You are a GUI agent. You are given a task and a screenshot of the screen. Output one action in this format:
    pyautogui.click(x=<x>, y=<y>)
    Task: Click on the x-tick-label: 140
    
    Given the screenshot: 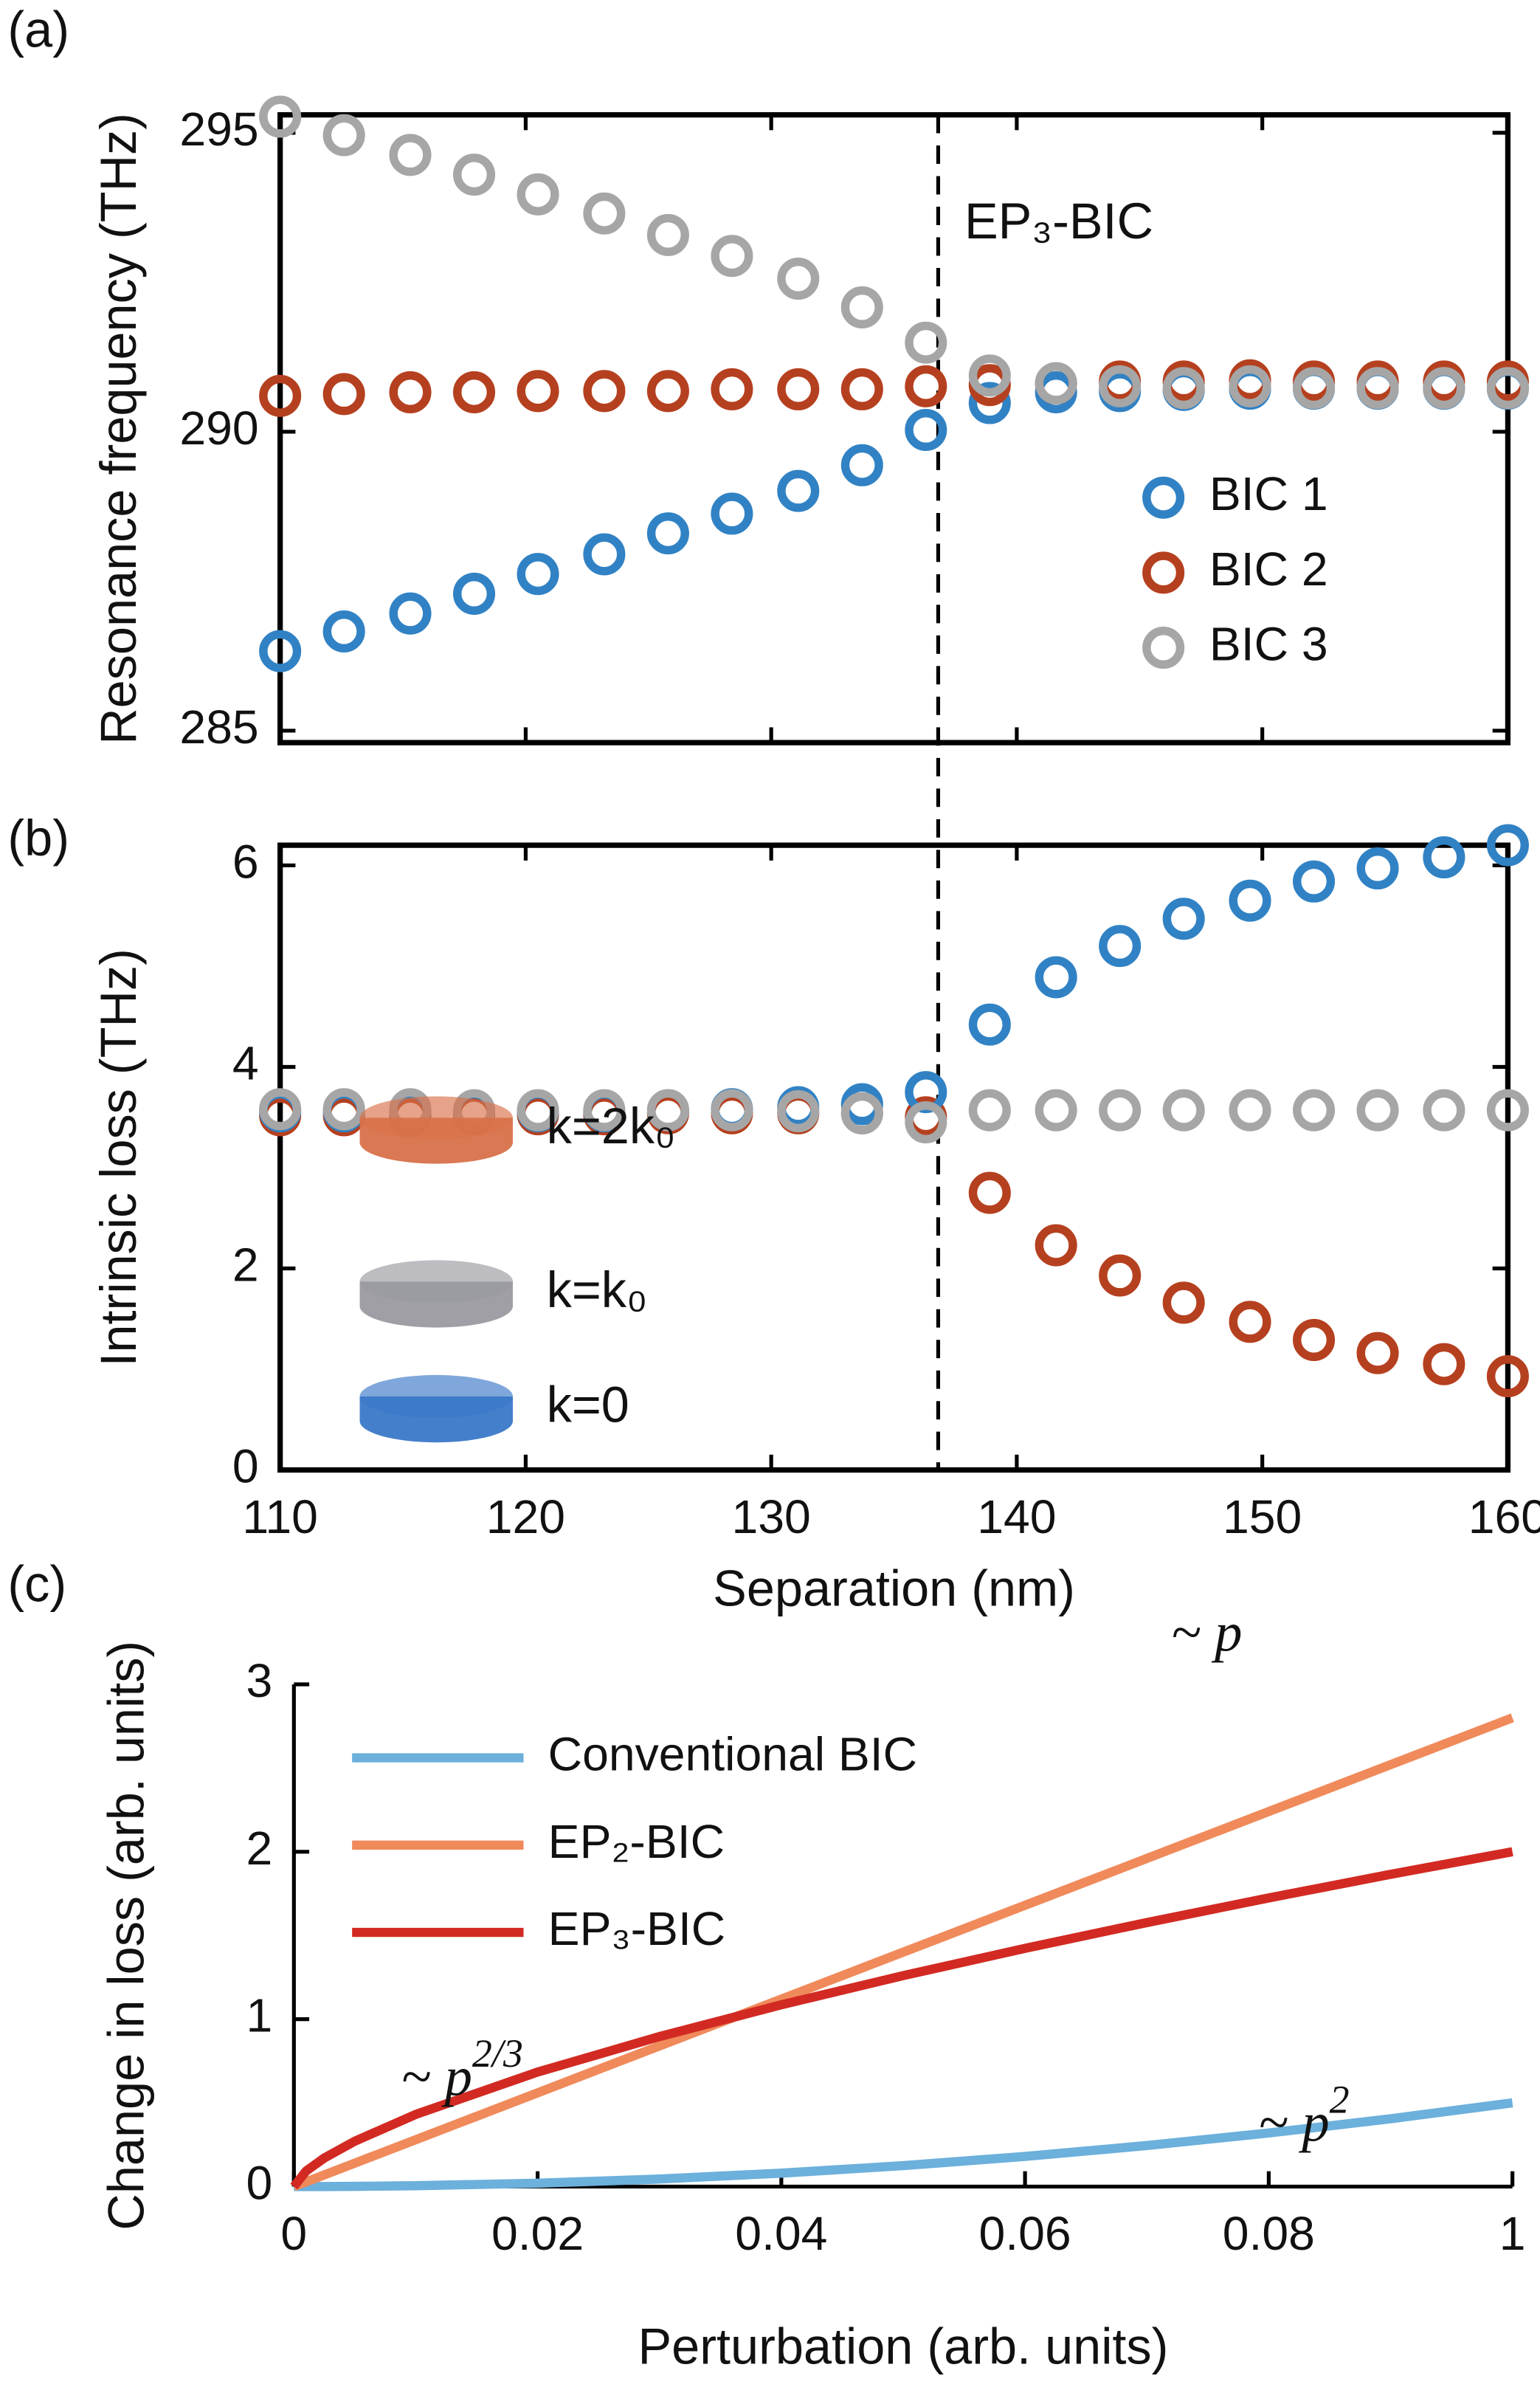 What is the action you would take?
    pyautogui.click(x=1016, y=1516)
    